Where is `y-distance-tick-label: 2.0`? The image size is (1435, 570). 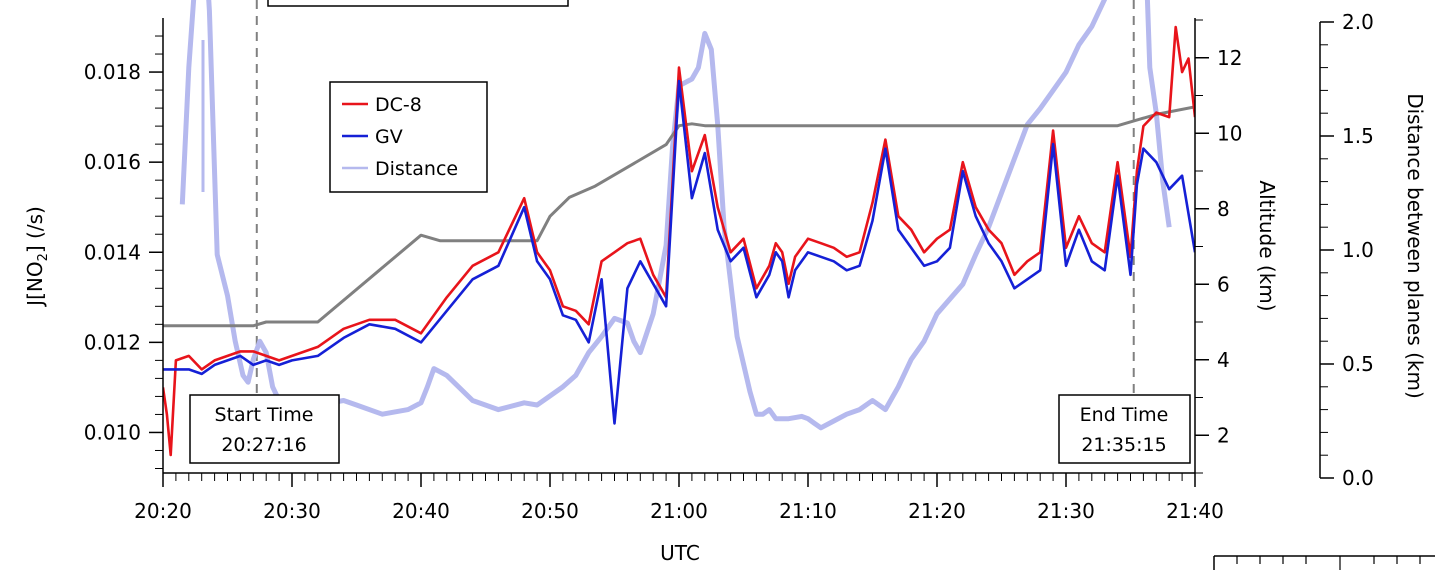 y-distance-tick-label: 2.0 is located at coordinates (1358, 22).